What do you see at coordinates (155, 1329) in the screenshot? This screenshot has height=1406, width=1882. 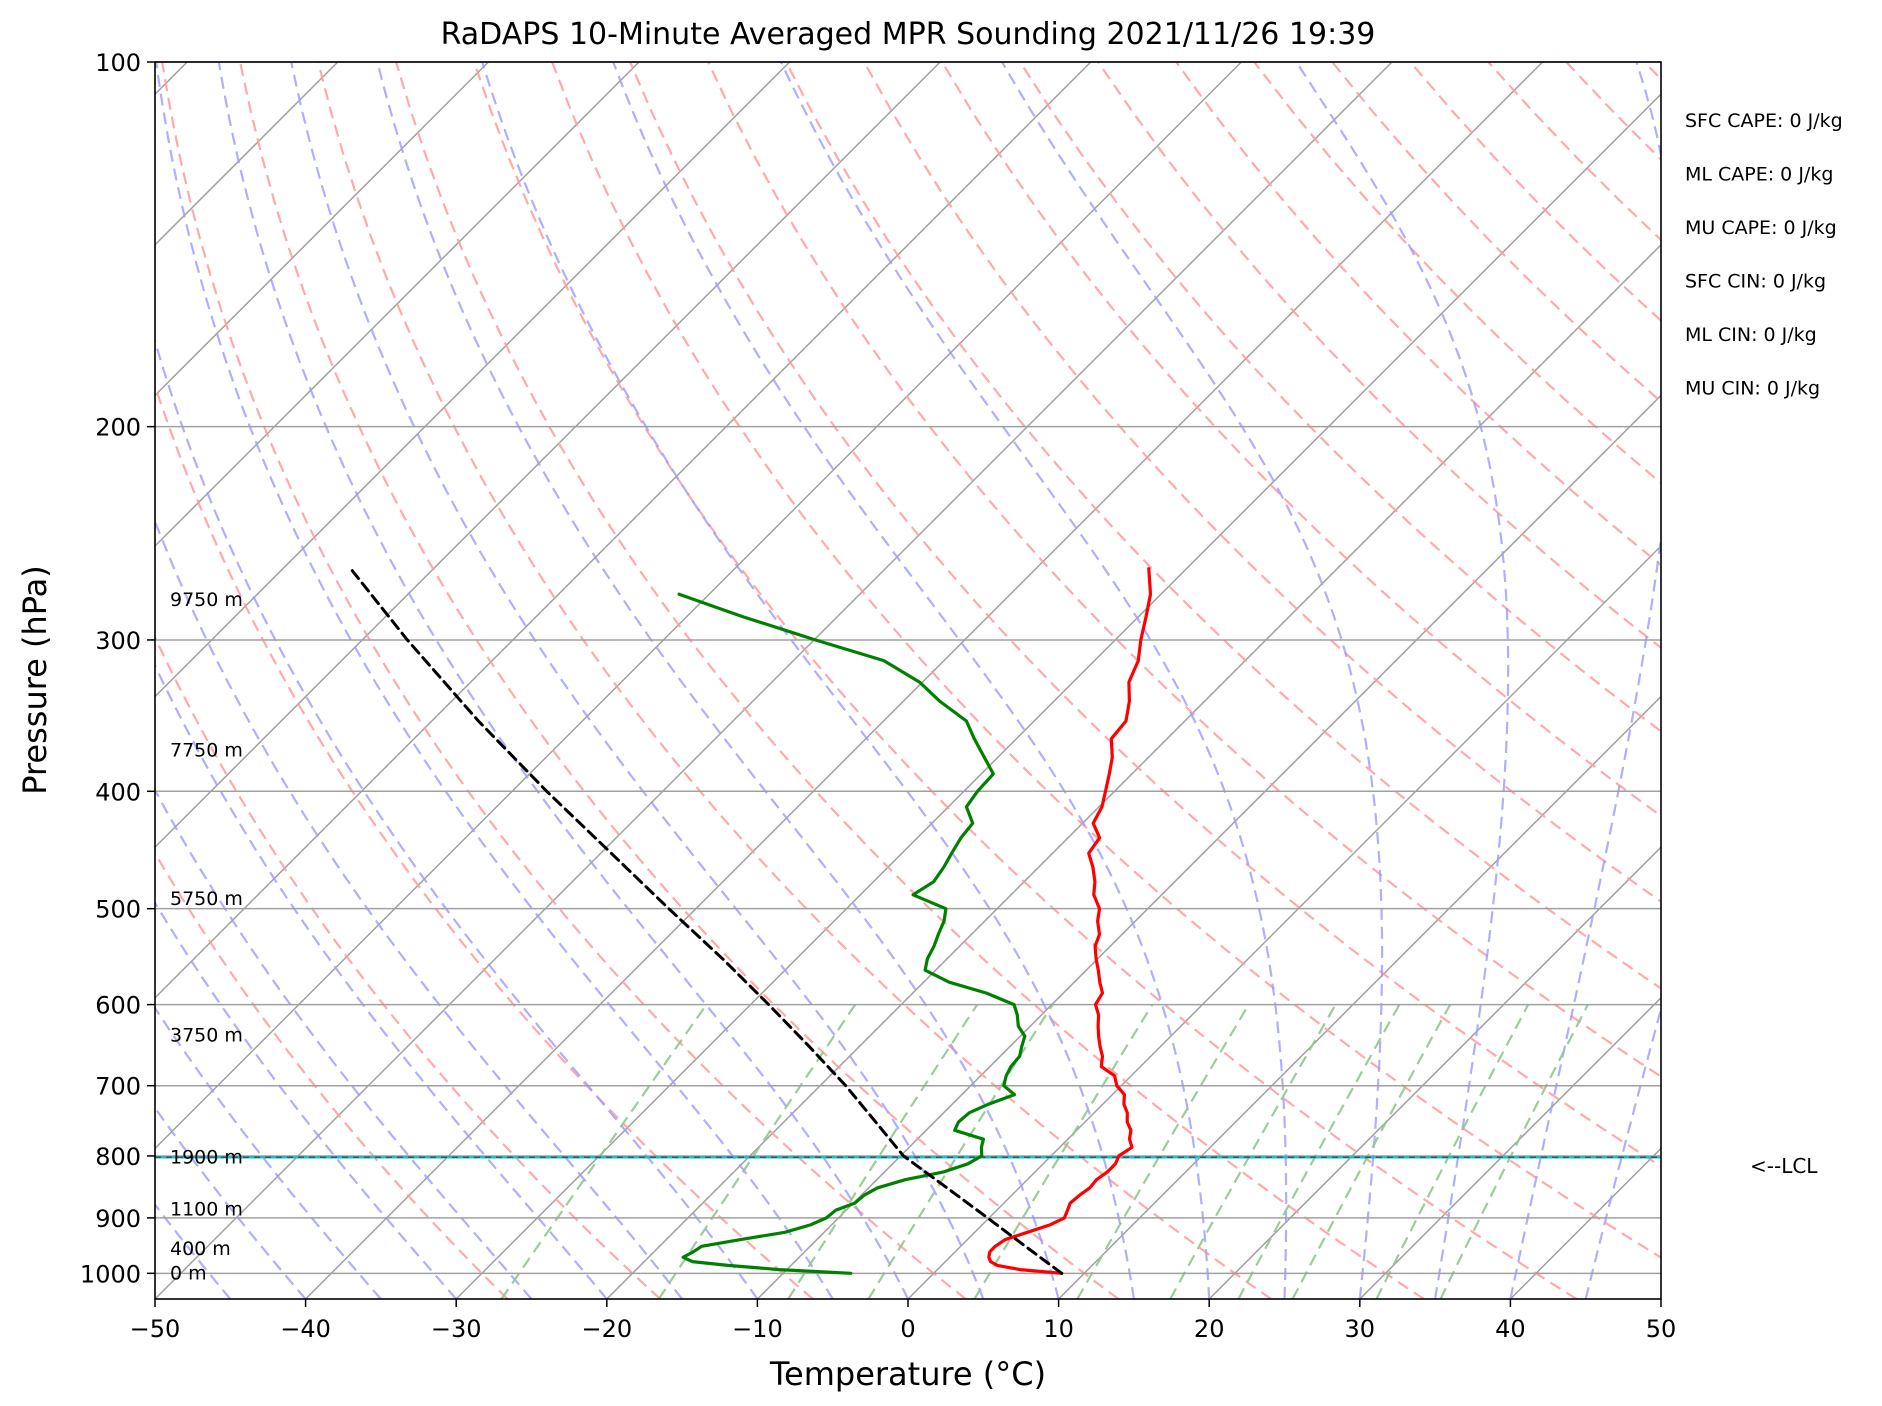 I see `x-tick-label: −50` at bounding box center [155, 1329].